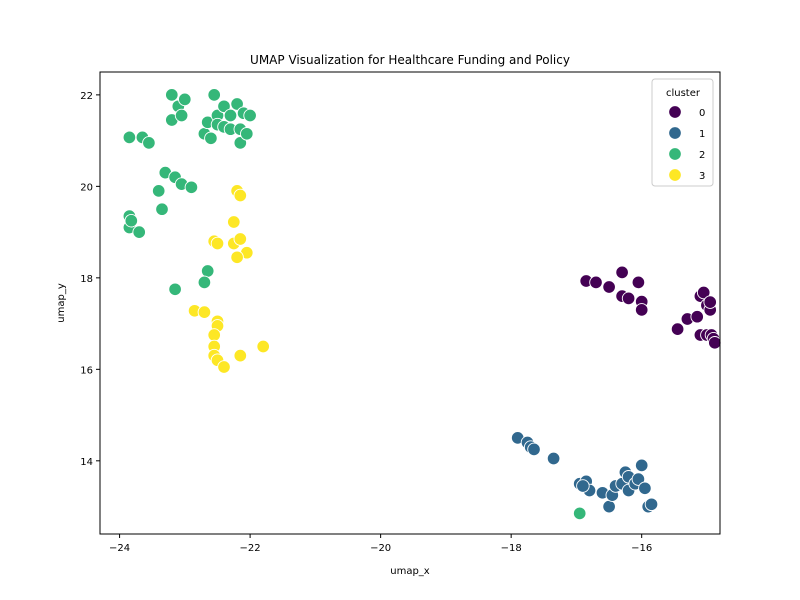 The image size is (800, 600). I want to click on x-tick-label: −18, so click(511, 548).